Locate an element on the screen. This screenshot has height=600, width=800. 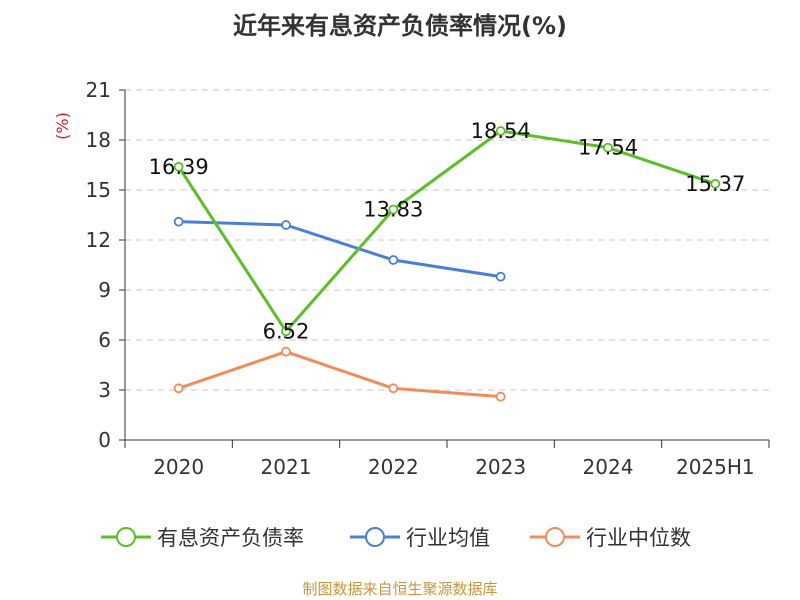
y-axis-label: (%) is located at coordinates (62, 126).